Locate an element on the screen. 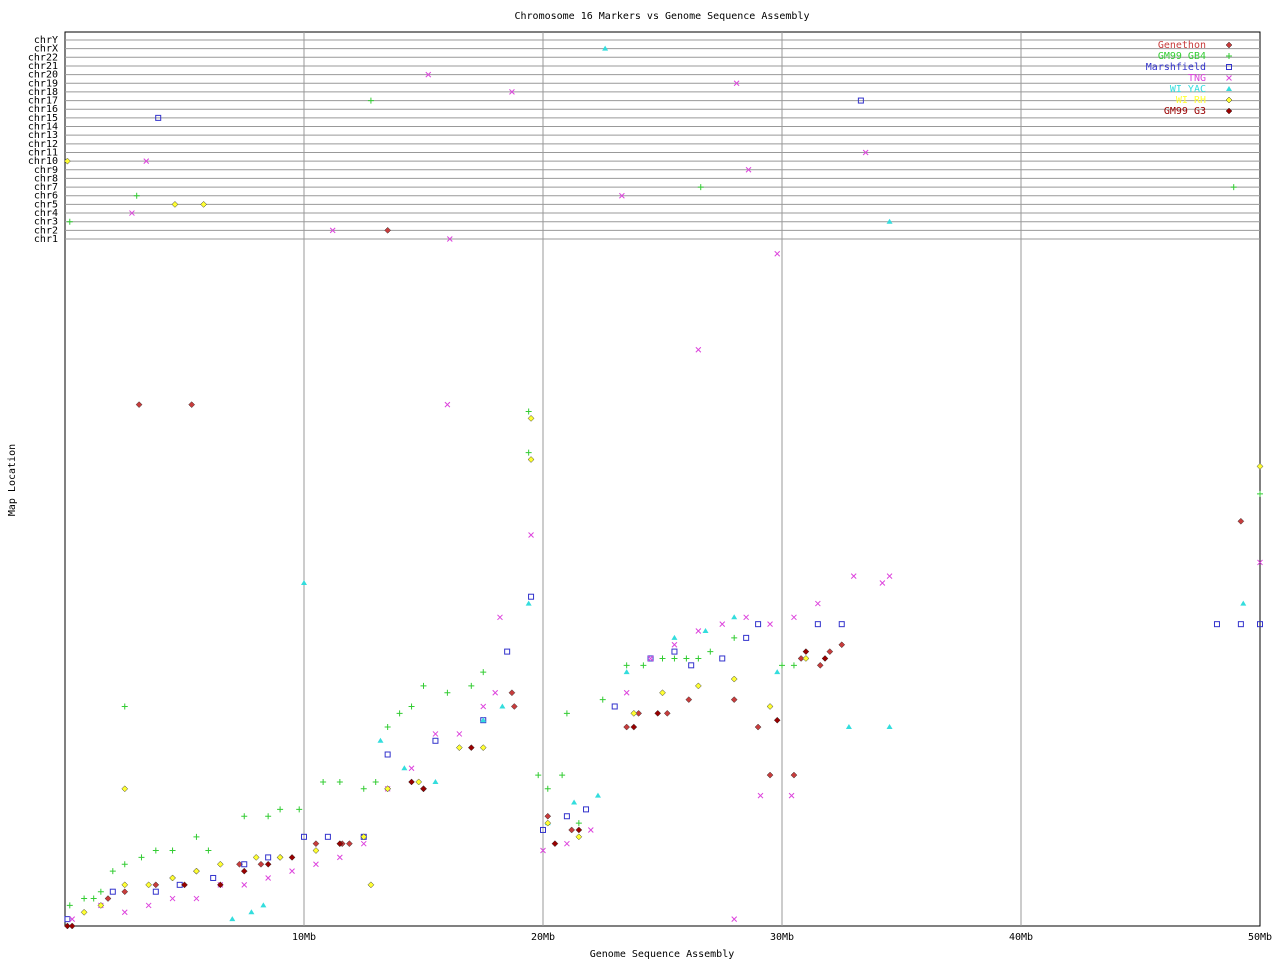  y-tick-label-chr12: chr12 is located at coordinates (43, 144).